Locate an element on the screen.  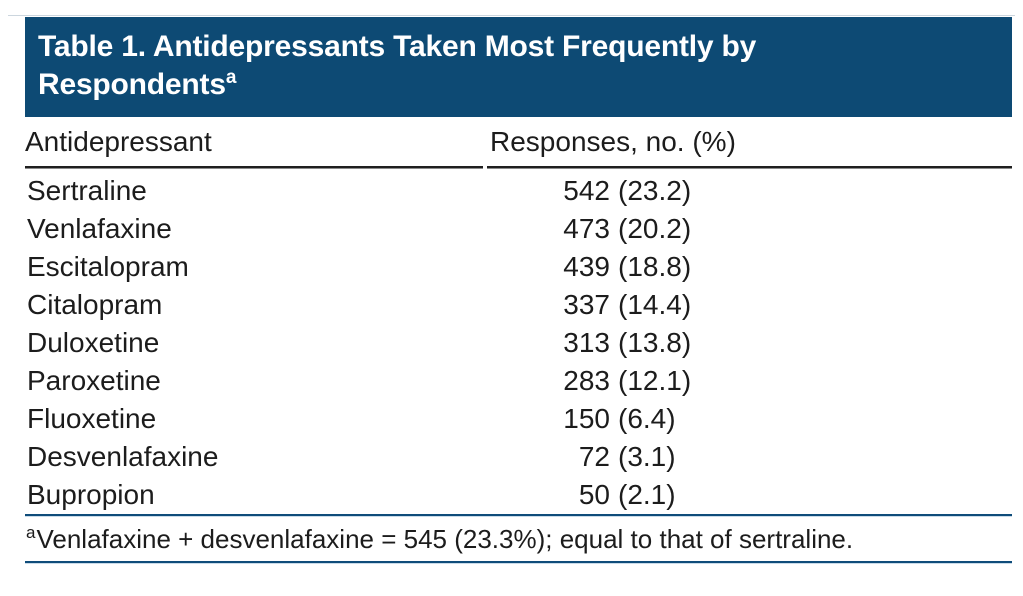
drug-name-cell: Duloxetine is located at coordinates (93, 342).